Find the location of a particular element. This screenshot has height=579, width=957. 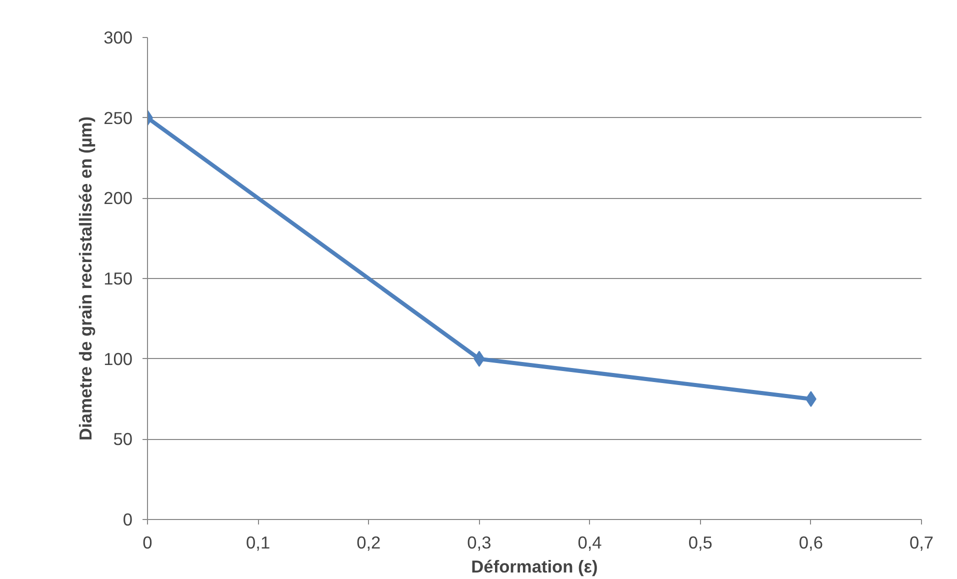

x-axis-title: Déformation (ε) is located at coordinates (534, 566).